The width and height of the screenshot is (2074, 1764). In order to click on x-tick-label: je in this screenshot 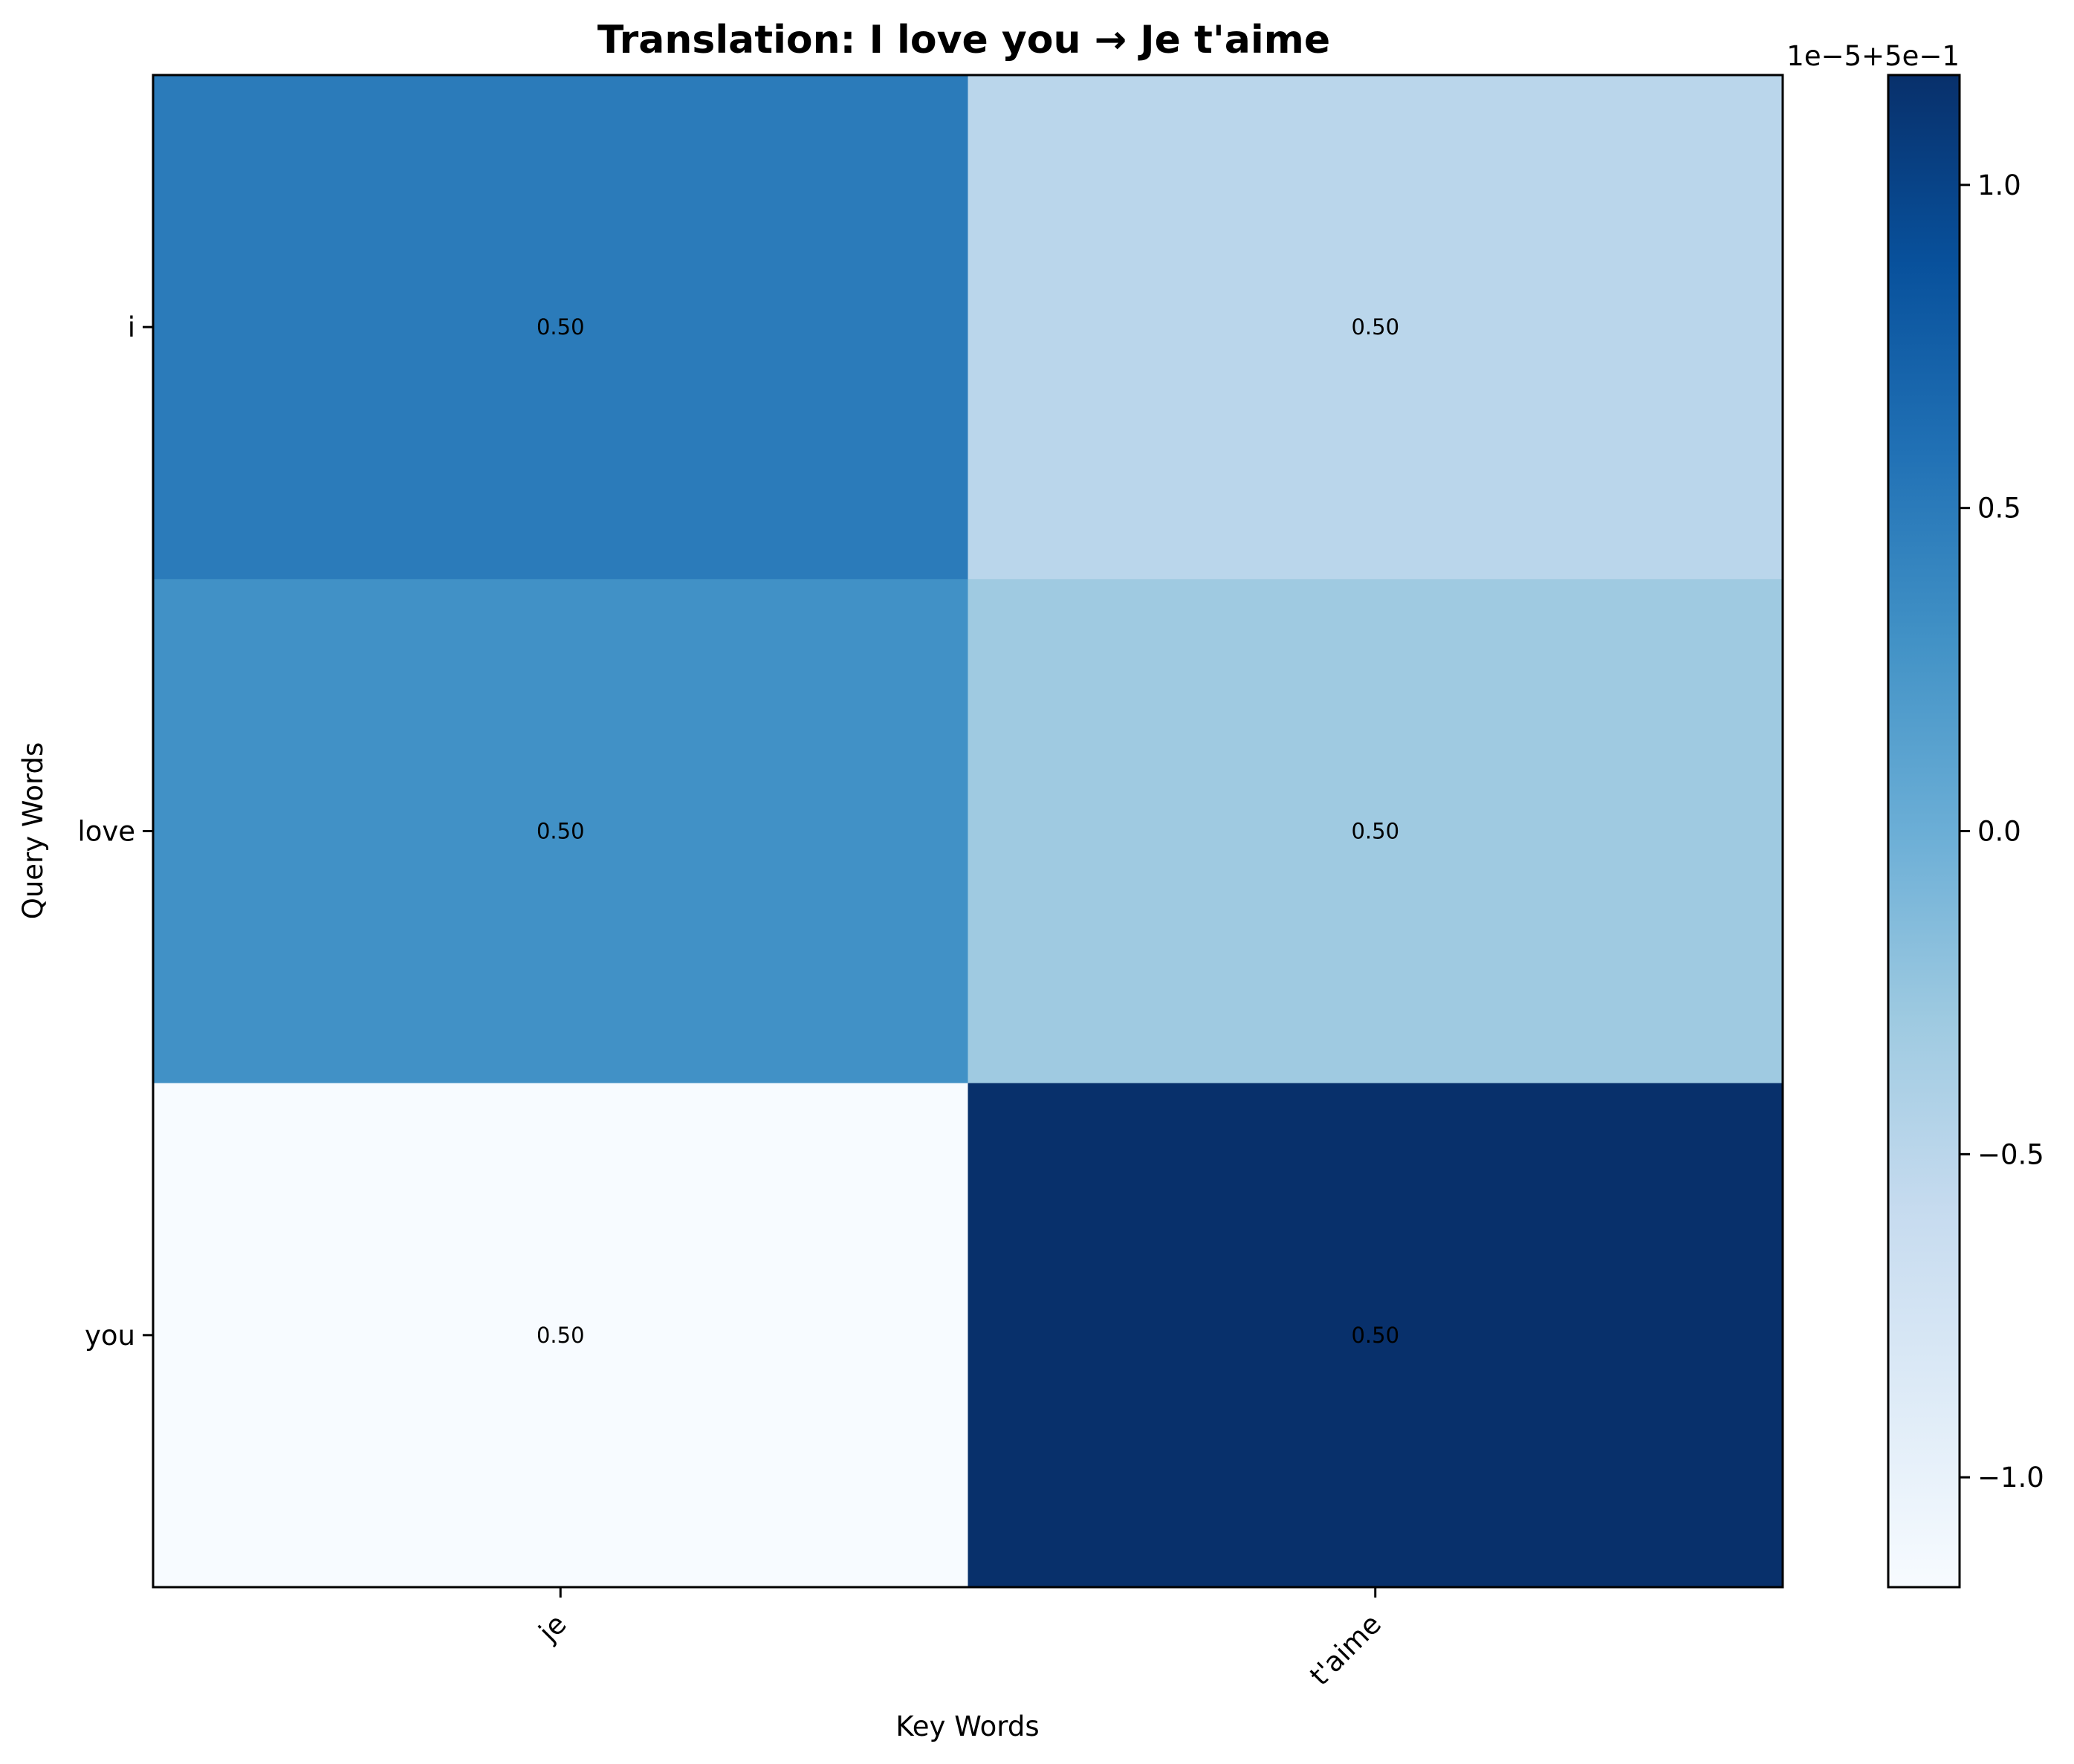, I will do `click(552, 1628)`.